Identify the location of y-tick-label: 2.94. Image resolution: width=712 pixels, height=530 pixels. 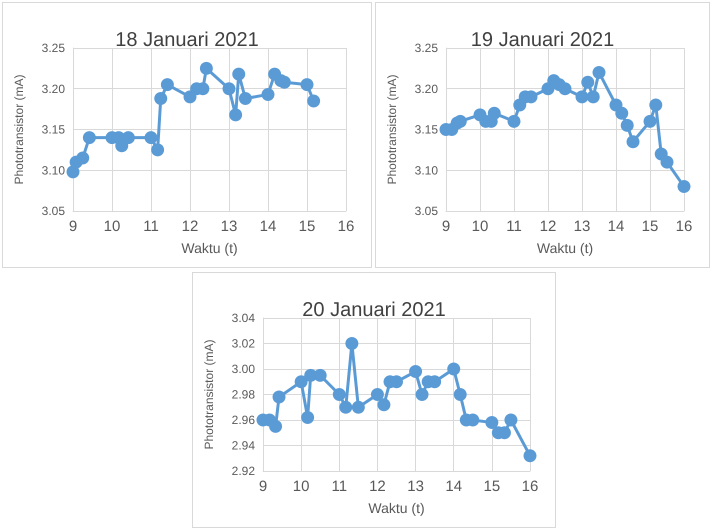
(244, 445).